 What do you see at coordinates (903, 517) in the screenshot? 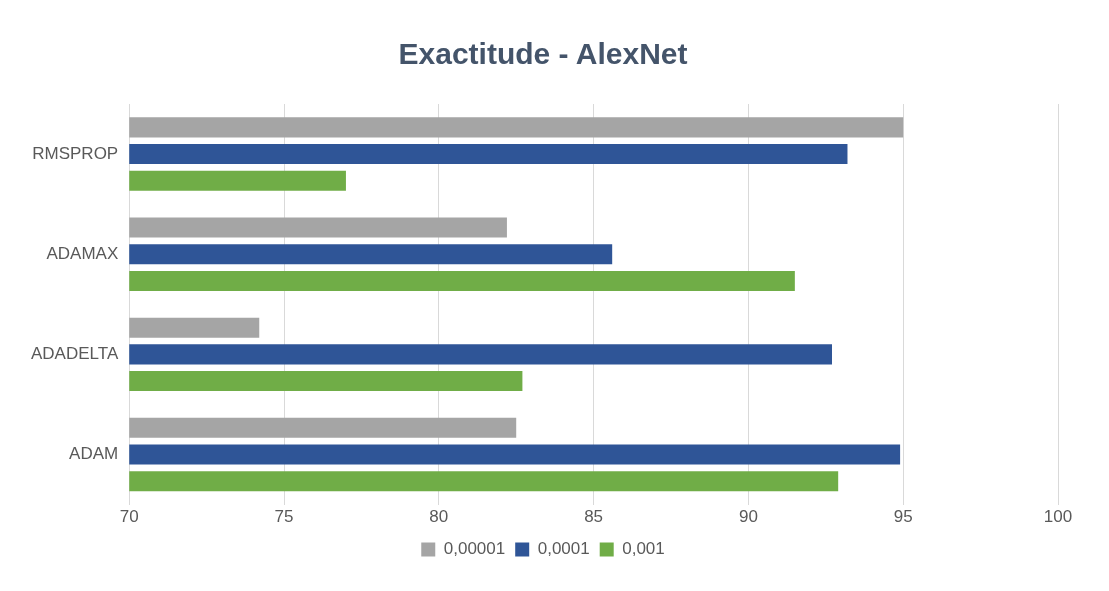
I see `x-tick-label: 95` at bounding box center [903, 517].